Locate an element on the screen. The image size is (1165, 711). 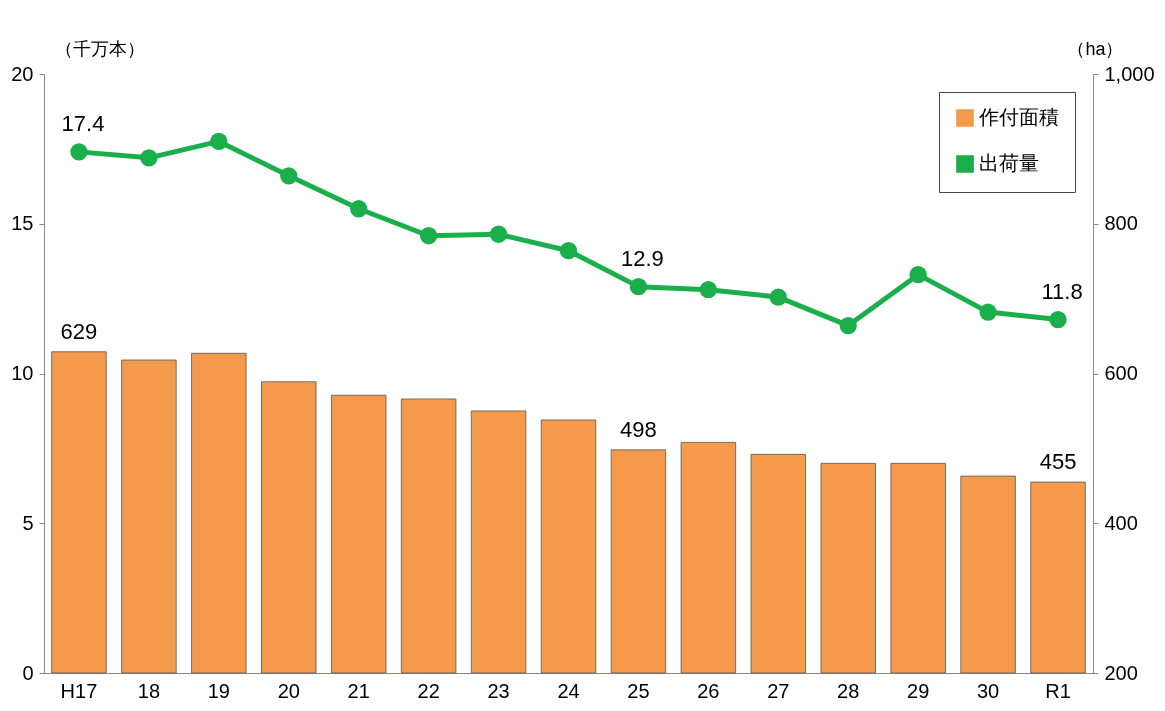
y2-tick-label: 600 is located at coordinates (1121, 373).